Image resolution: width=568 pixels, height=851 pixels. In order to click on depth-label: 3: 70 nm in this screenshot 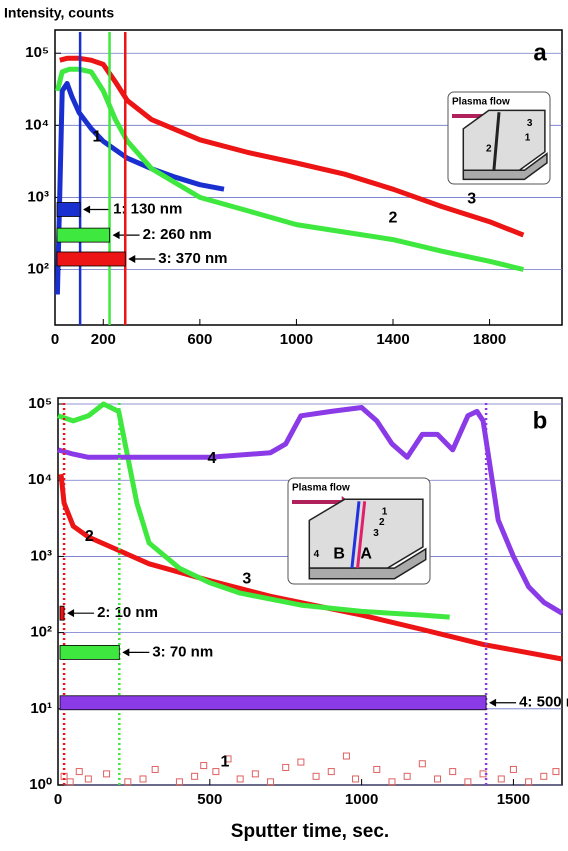, I will do `click(182, 651)`.